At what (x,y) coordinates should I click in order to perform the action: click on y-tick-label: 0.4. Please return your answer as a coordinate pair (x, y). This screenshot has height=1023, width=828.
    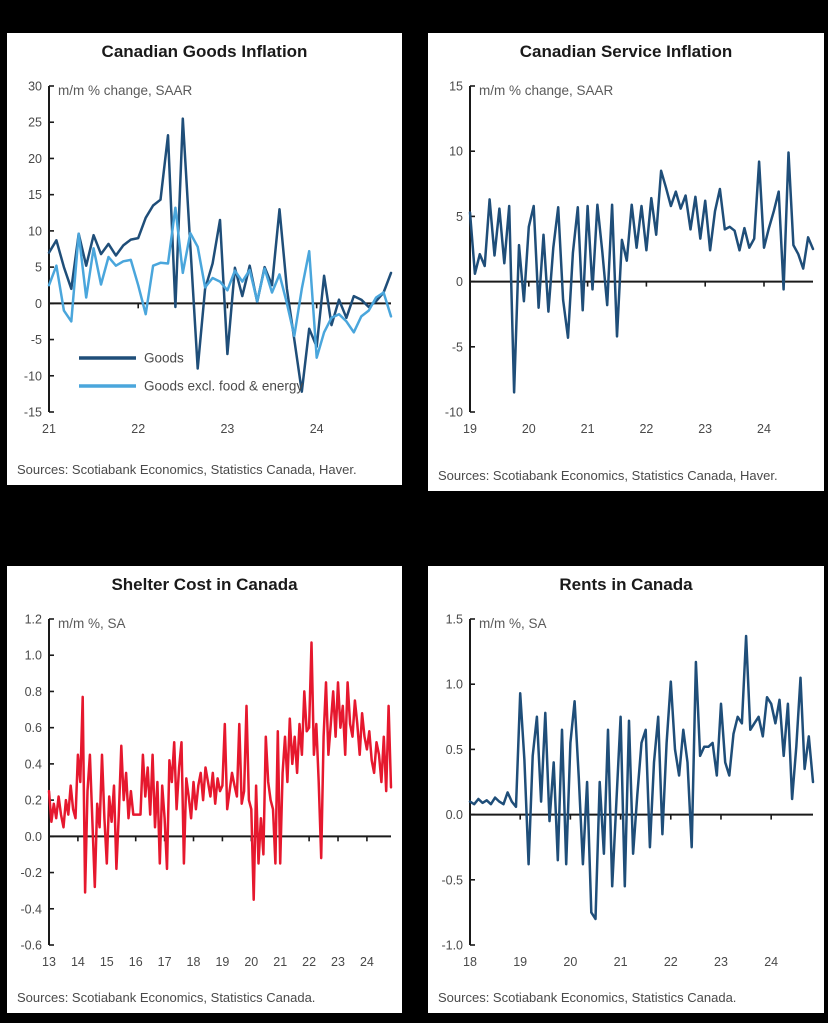
    Looking at the image, I should click on (33, 764).